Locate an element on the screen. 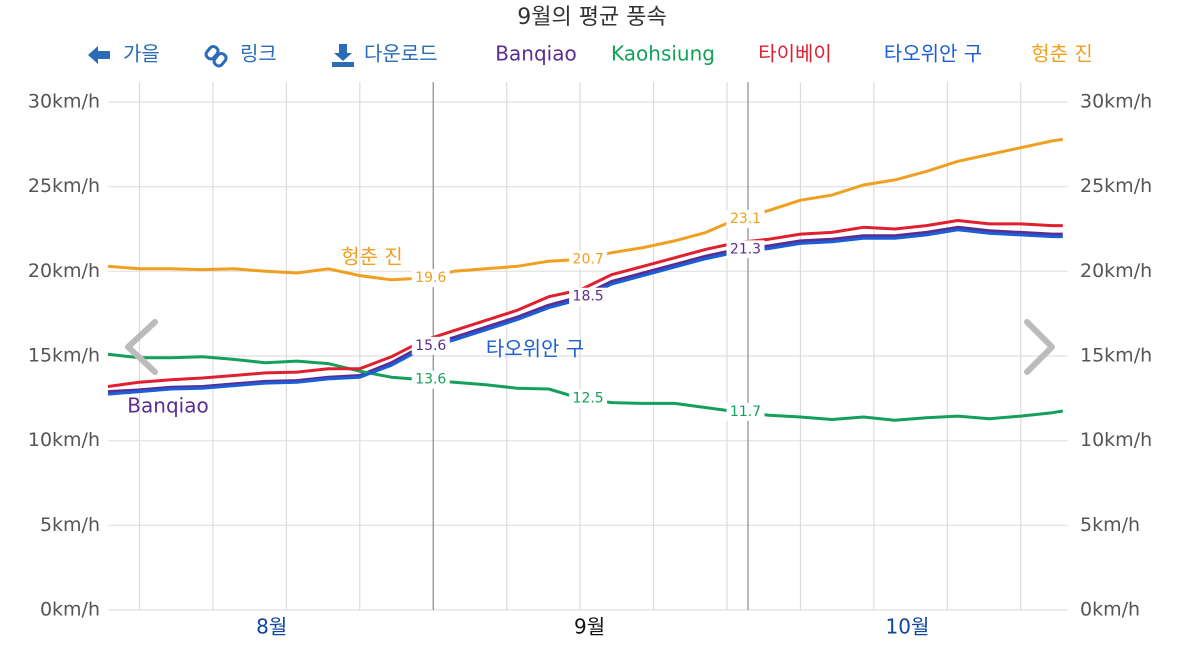  y-tick-label: 25km/h is located at coordinates (64, 186).